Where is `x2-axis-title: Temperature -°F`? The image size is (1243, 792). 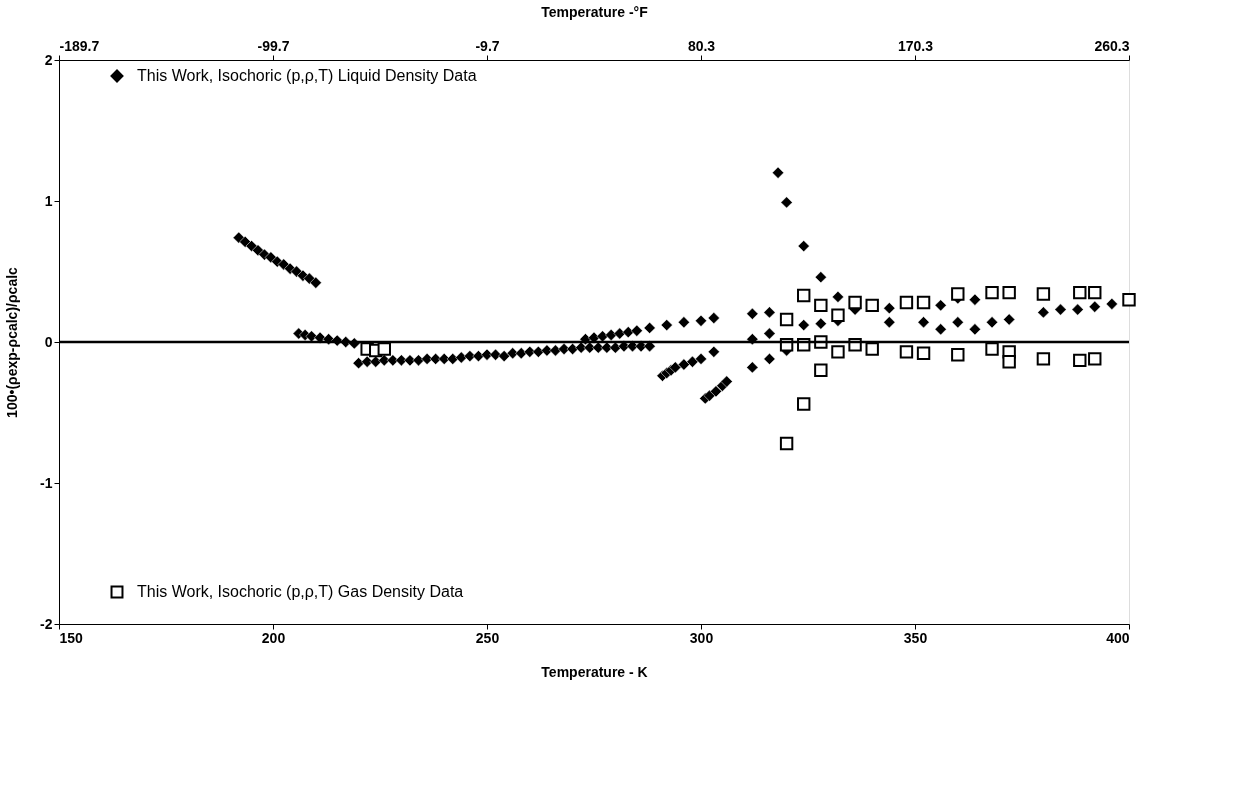
x2-axis-title: Temperature -°F is located at coordinates (595, 11).